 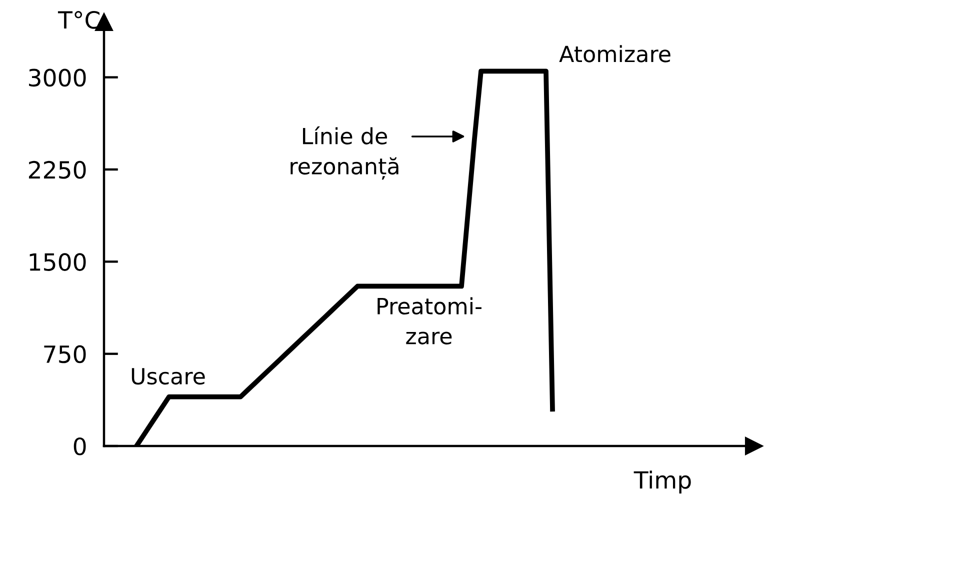 I want to click on y-tick-label: 2250, so click(x=57, y=169).